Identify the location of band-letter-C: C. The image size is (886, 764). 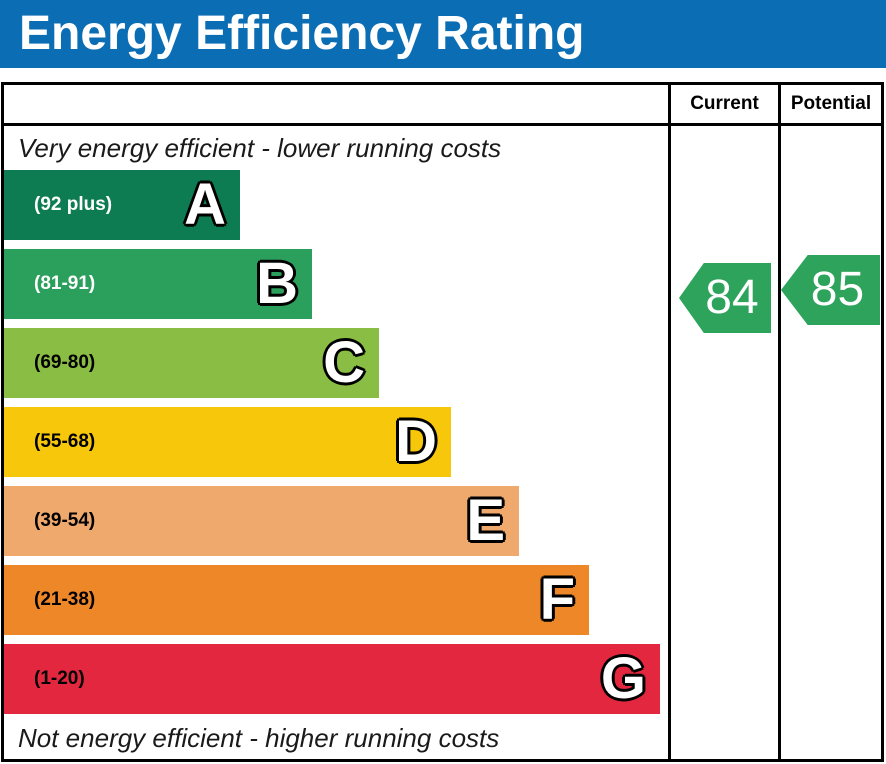
(344, 362).